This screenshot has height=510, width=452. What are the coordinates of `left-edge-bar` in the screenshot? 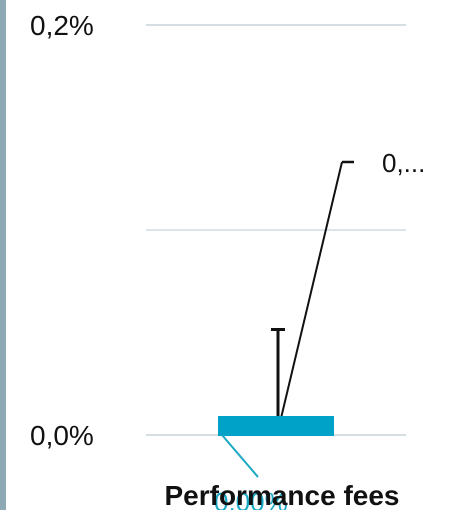 It's located at (3, 255).